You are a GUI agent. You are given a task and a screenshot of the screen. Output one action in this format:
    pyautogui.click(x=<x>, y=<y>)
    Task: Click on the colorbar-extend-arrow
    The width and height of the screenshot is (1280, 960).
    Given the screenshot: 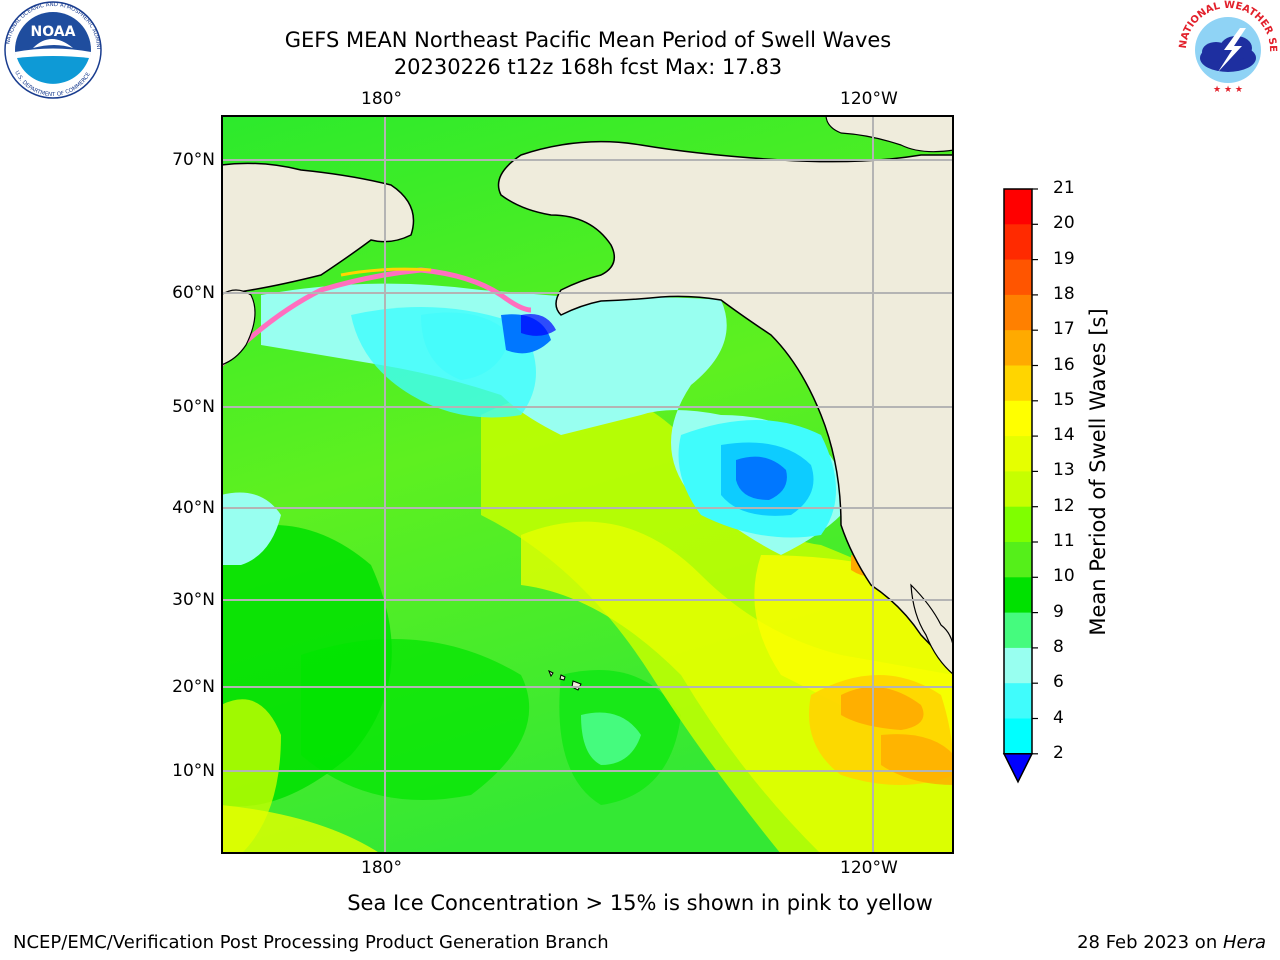 What is the action you would take?
    pyautogui.click(x=1018, y=768)
    